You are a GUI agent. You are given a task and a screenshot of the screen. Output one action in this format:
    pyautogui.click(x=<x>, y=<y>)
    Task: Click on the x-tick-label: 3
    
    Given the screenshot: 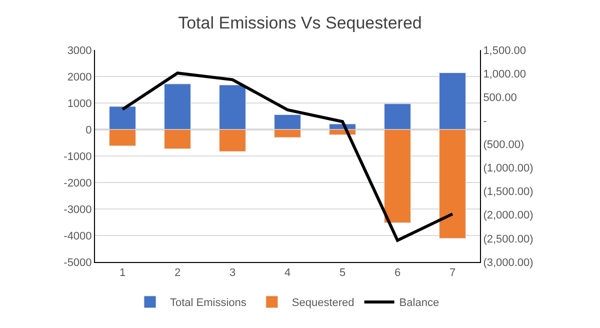 What is the action you would take?
    pyautogui.click(x=232, y=273)
    